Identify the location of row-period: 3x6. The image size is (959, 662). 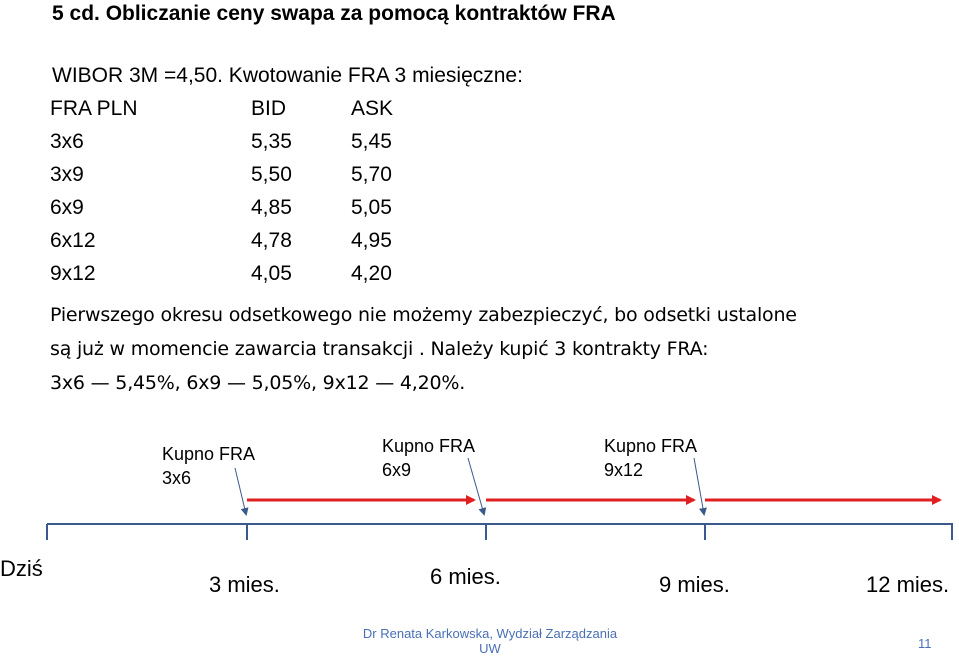
(67, 141).